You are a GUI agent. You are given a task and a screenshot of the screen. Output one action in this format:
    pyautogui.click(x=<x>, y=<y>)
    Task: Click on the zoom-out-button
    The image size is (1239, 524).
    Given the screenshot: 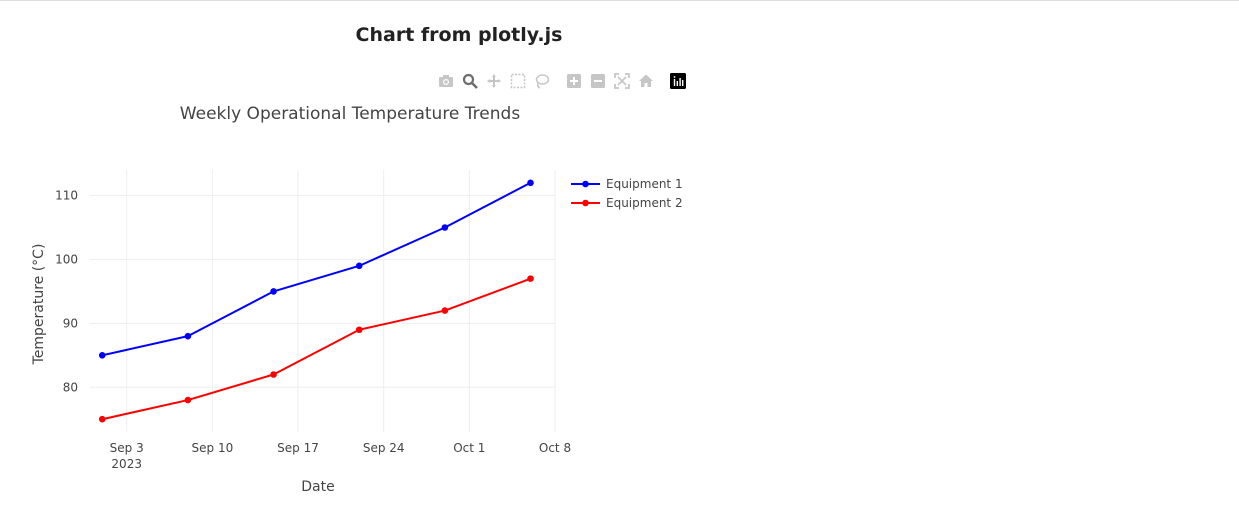 What is the action you would take?
    pyautogui.click(x=598, y=81)
    